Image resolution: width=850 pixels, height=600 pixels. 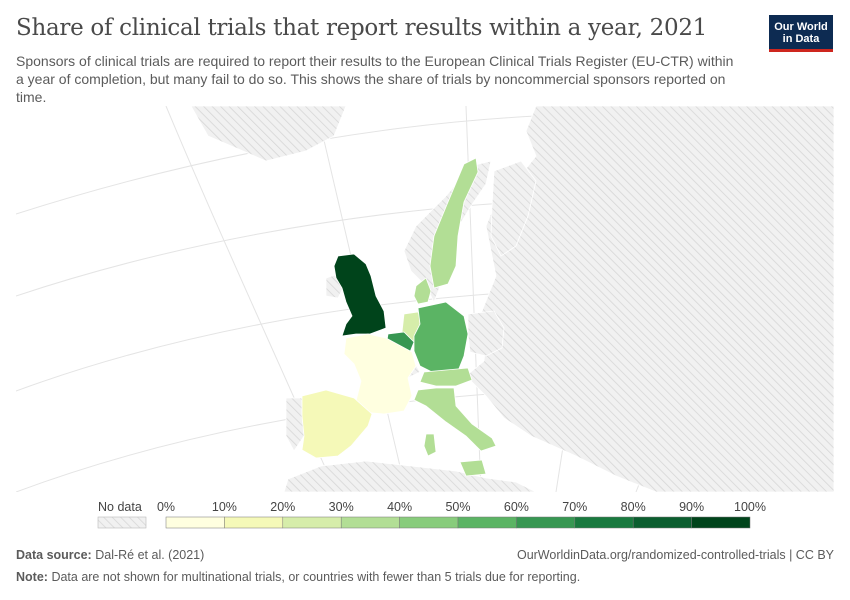 I want to click on source-label: Data source:, so click(x=54, y=555).